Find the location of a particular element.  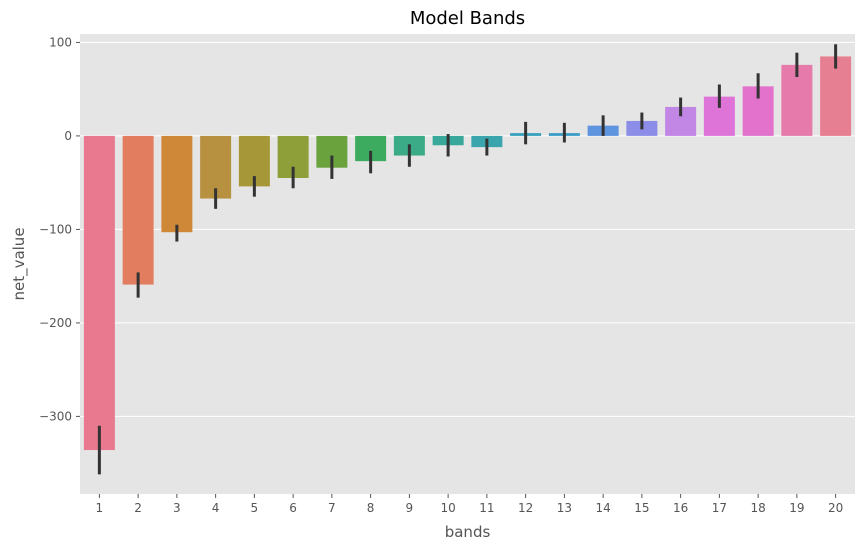

x-tick-label: 17 is located at coordinates (719, 508).